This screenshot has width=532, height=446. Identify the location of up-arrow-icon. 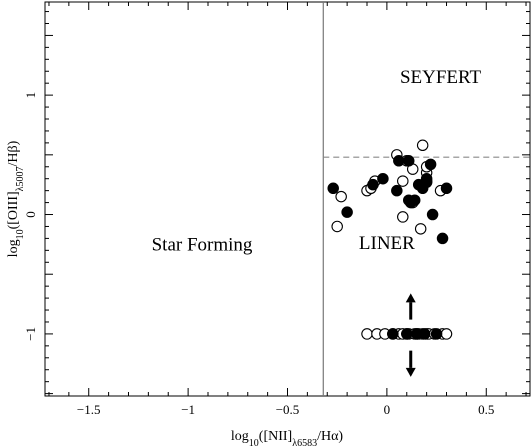
(410, 298).